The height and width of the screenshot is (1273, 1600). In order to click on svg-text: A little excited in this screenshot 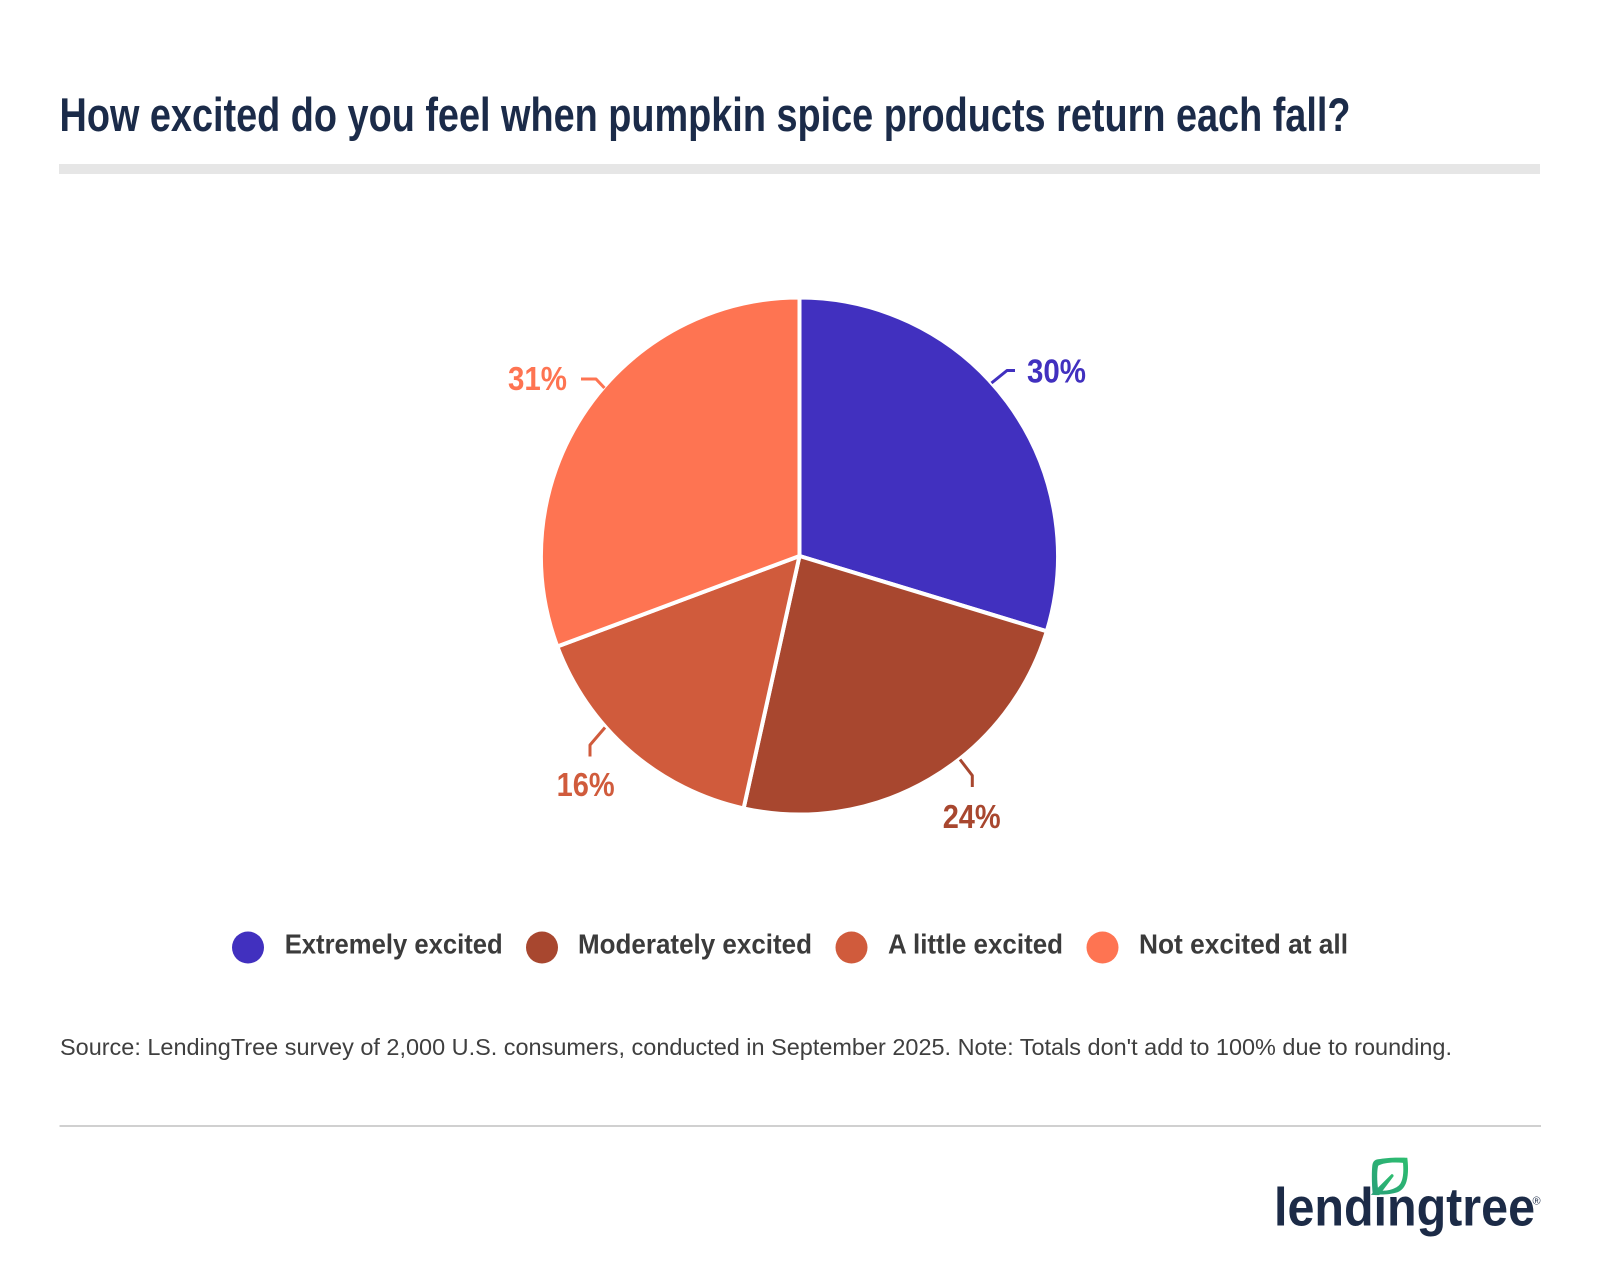, I will do `click(975, 944)`.